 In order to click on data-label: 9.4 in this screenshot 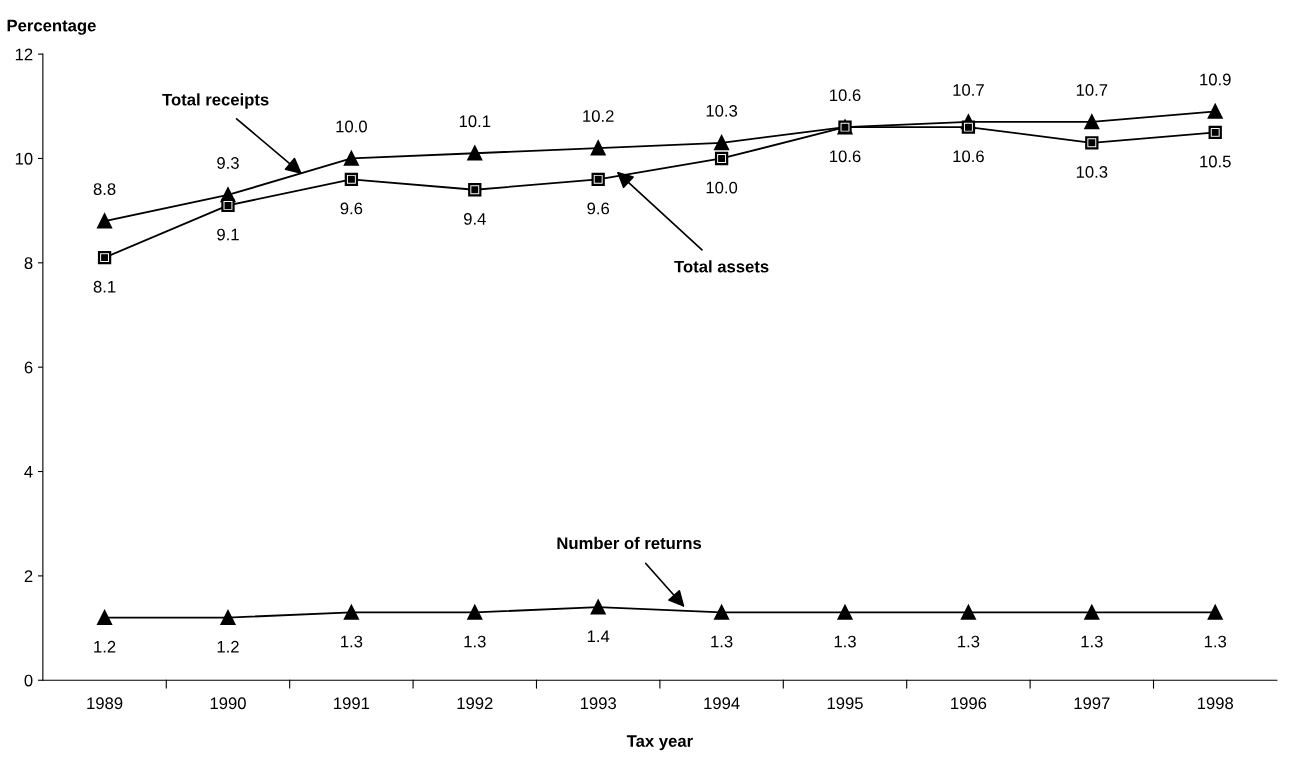, I will do `click(474, 219)`.